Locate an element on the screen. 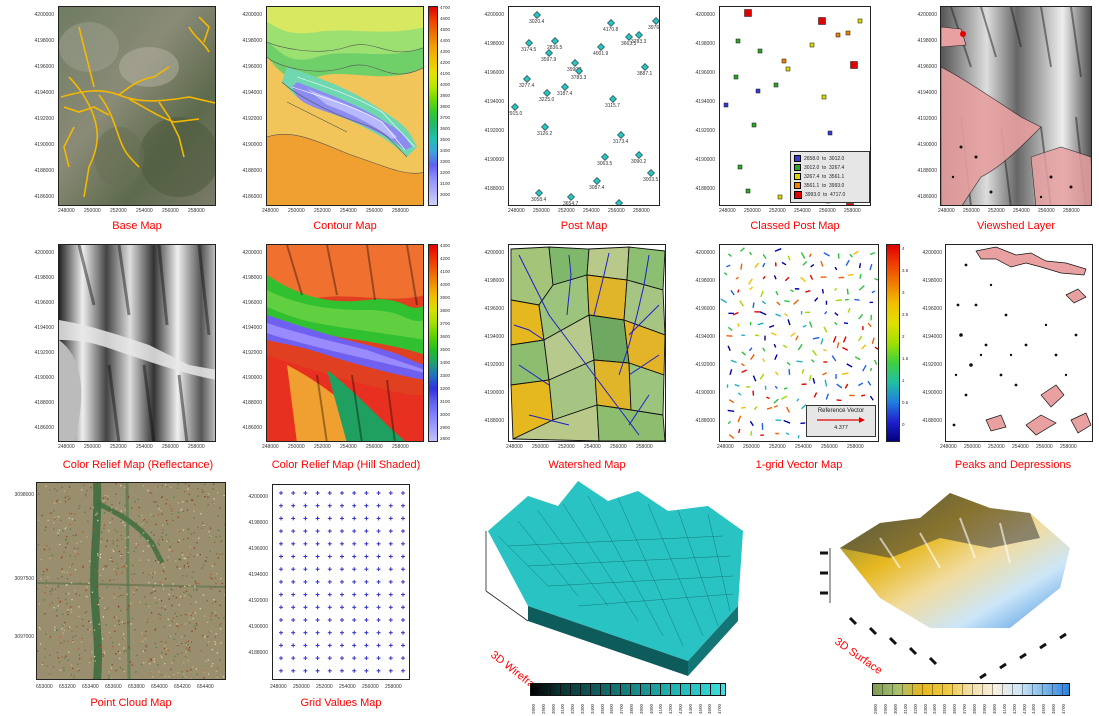 The width and height of the screenshot is (1099, 716). wireframe-caption: 3D Wireframe is located at coordinates (518, 667).